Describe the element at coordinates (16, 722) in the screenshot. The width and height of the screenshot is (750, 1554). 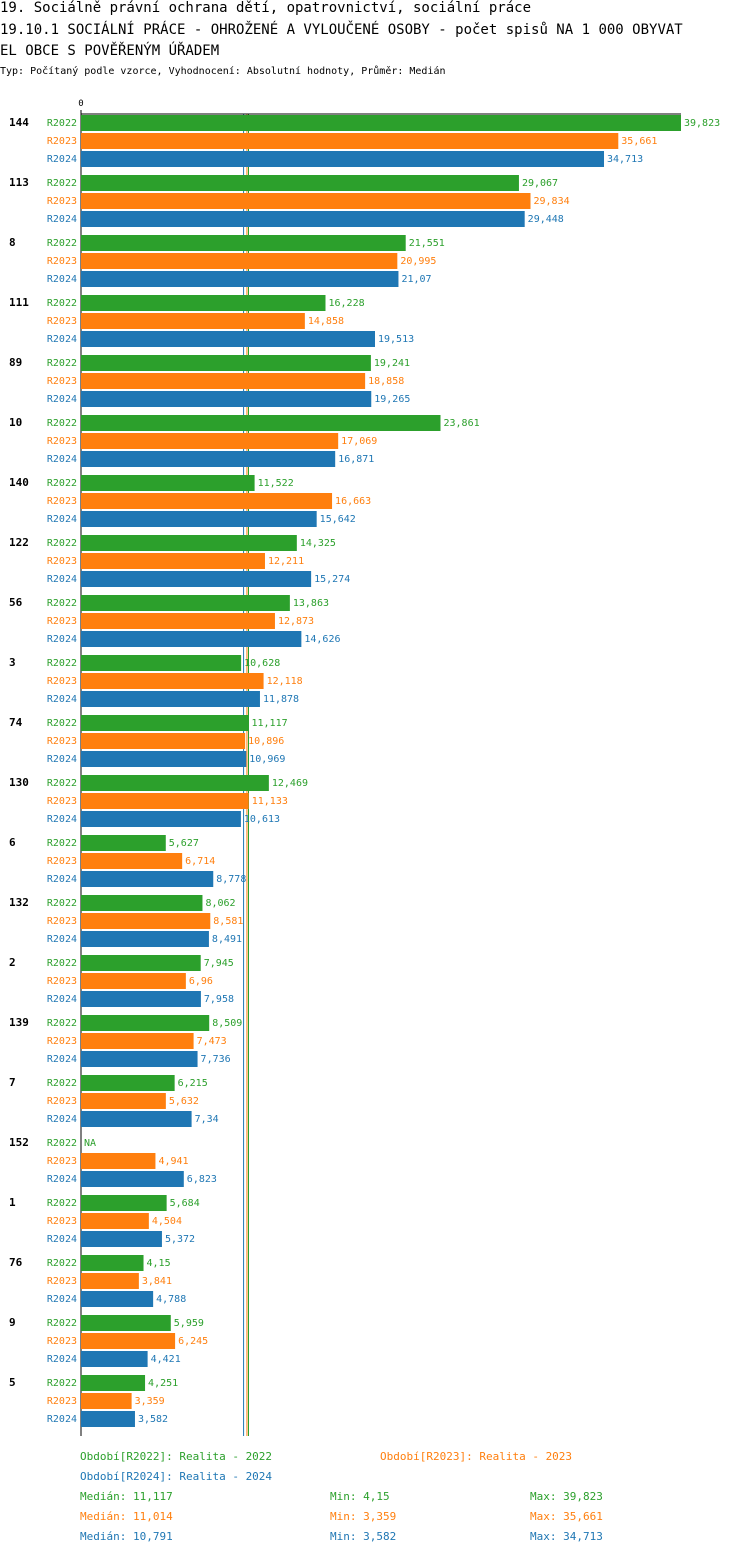
I see `category-label: 74` at that location.